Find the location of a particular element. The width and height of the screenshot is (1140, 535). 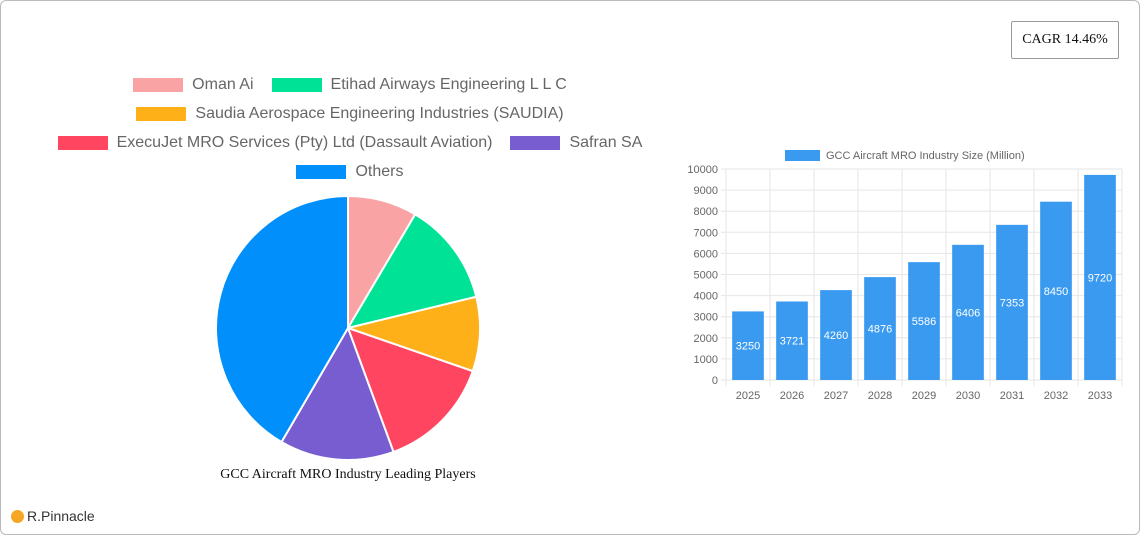

x-tick-label: 2025 is located at coordinates (748, 396).